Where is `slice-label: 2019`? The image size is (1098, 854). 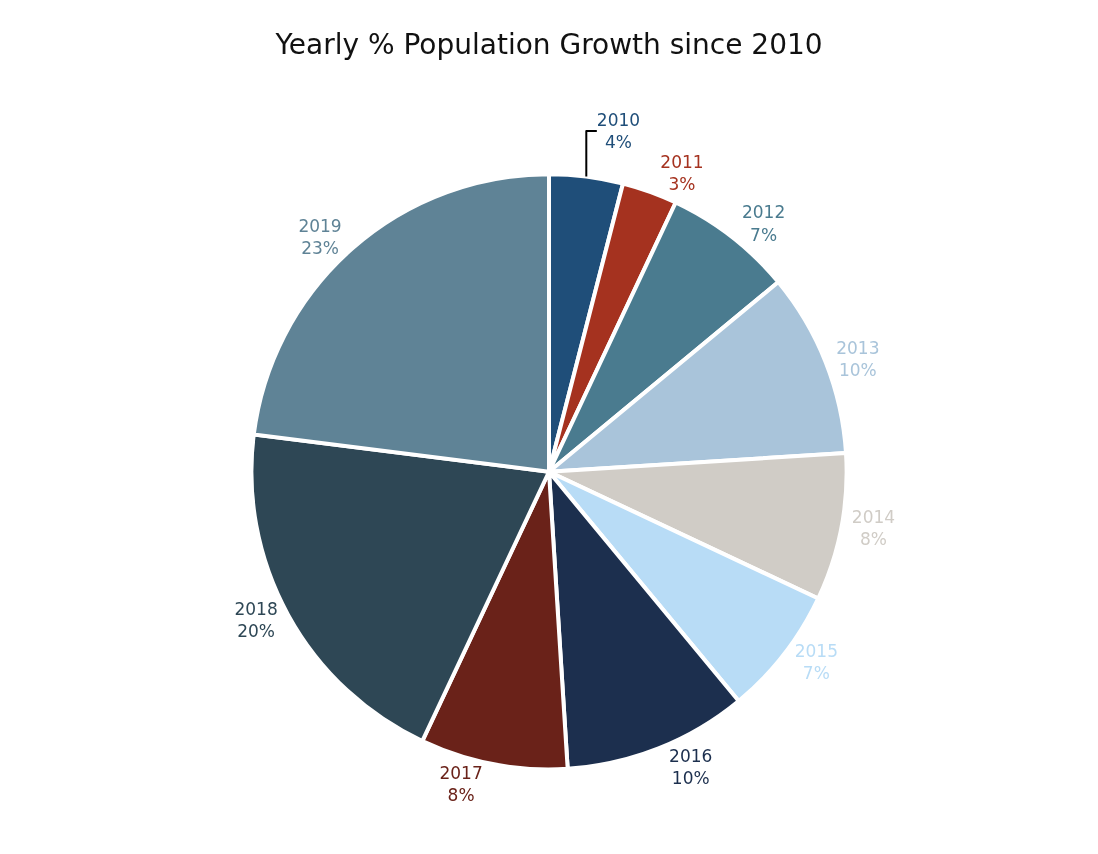
slice-label: 2019 is located at coordinates (320, 225).